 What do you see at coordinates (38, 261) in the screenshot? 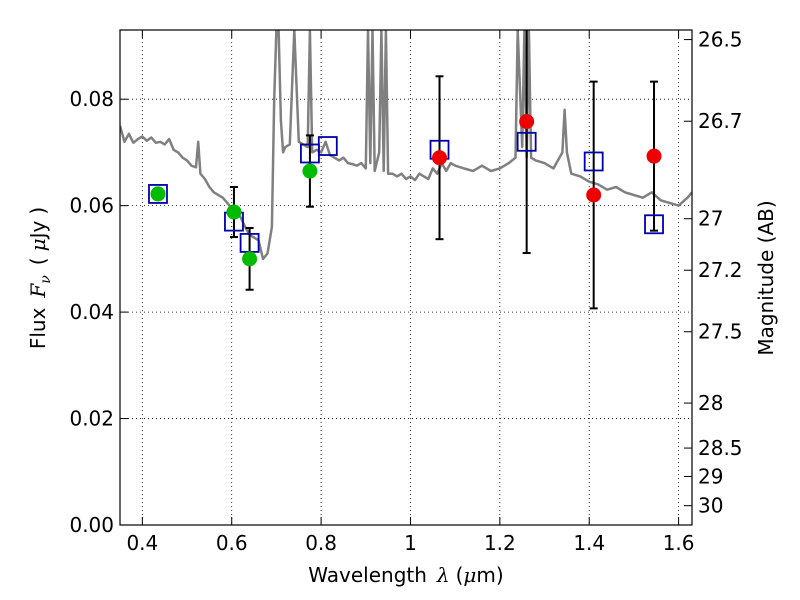
I see `y-axis-title-unit-open: (` at bounding box center [38, 261].